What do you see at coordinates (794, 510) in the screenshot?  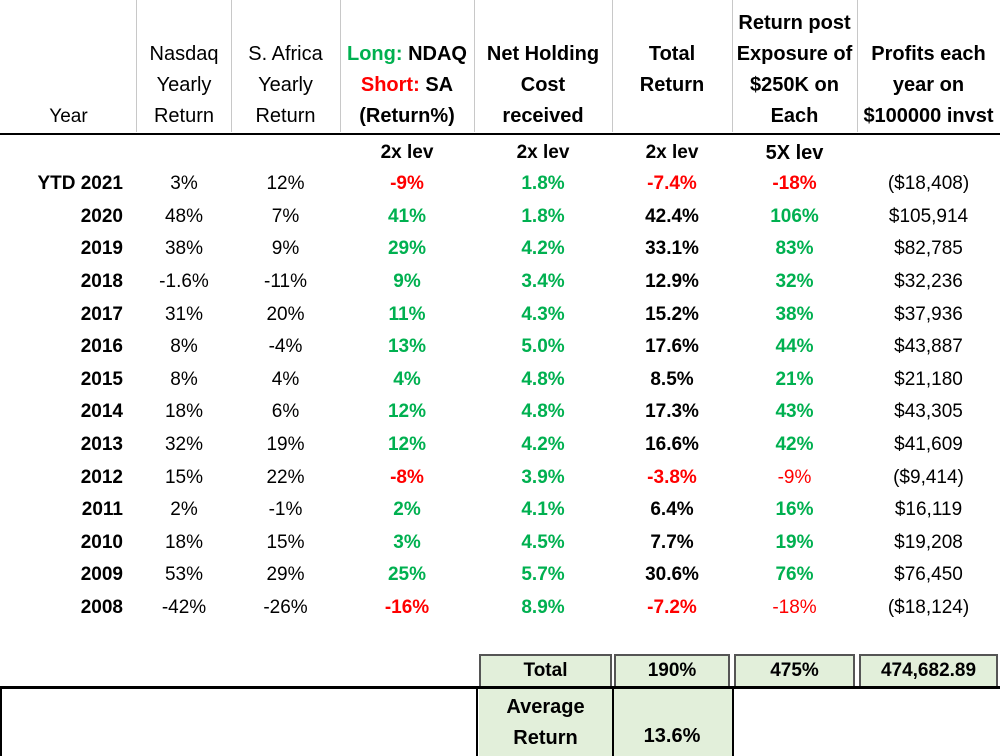 I see `cell-exposure-return: 16%` at bounding box center [794, 510].